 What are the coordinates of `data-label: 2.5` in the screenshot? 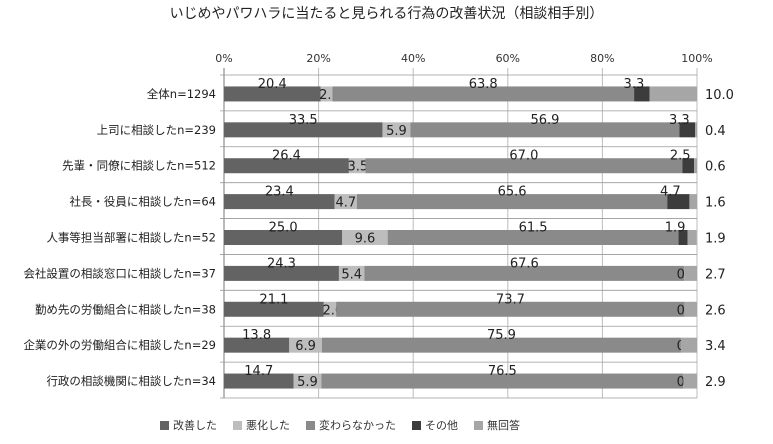 It's located at (680, 156).